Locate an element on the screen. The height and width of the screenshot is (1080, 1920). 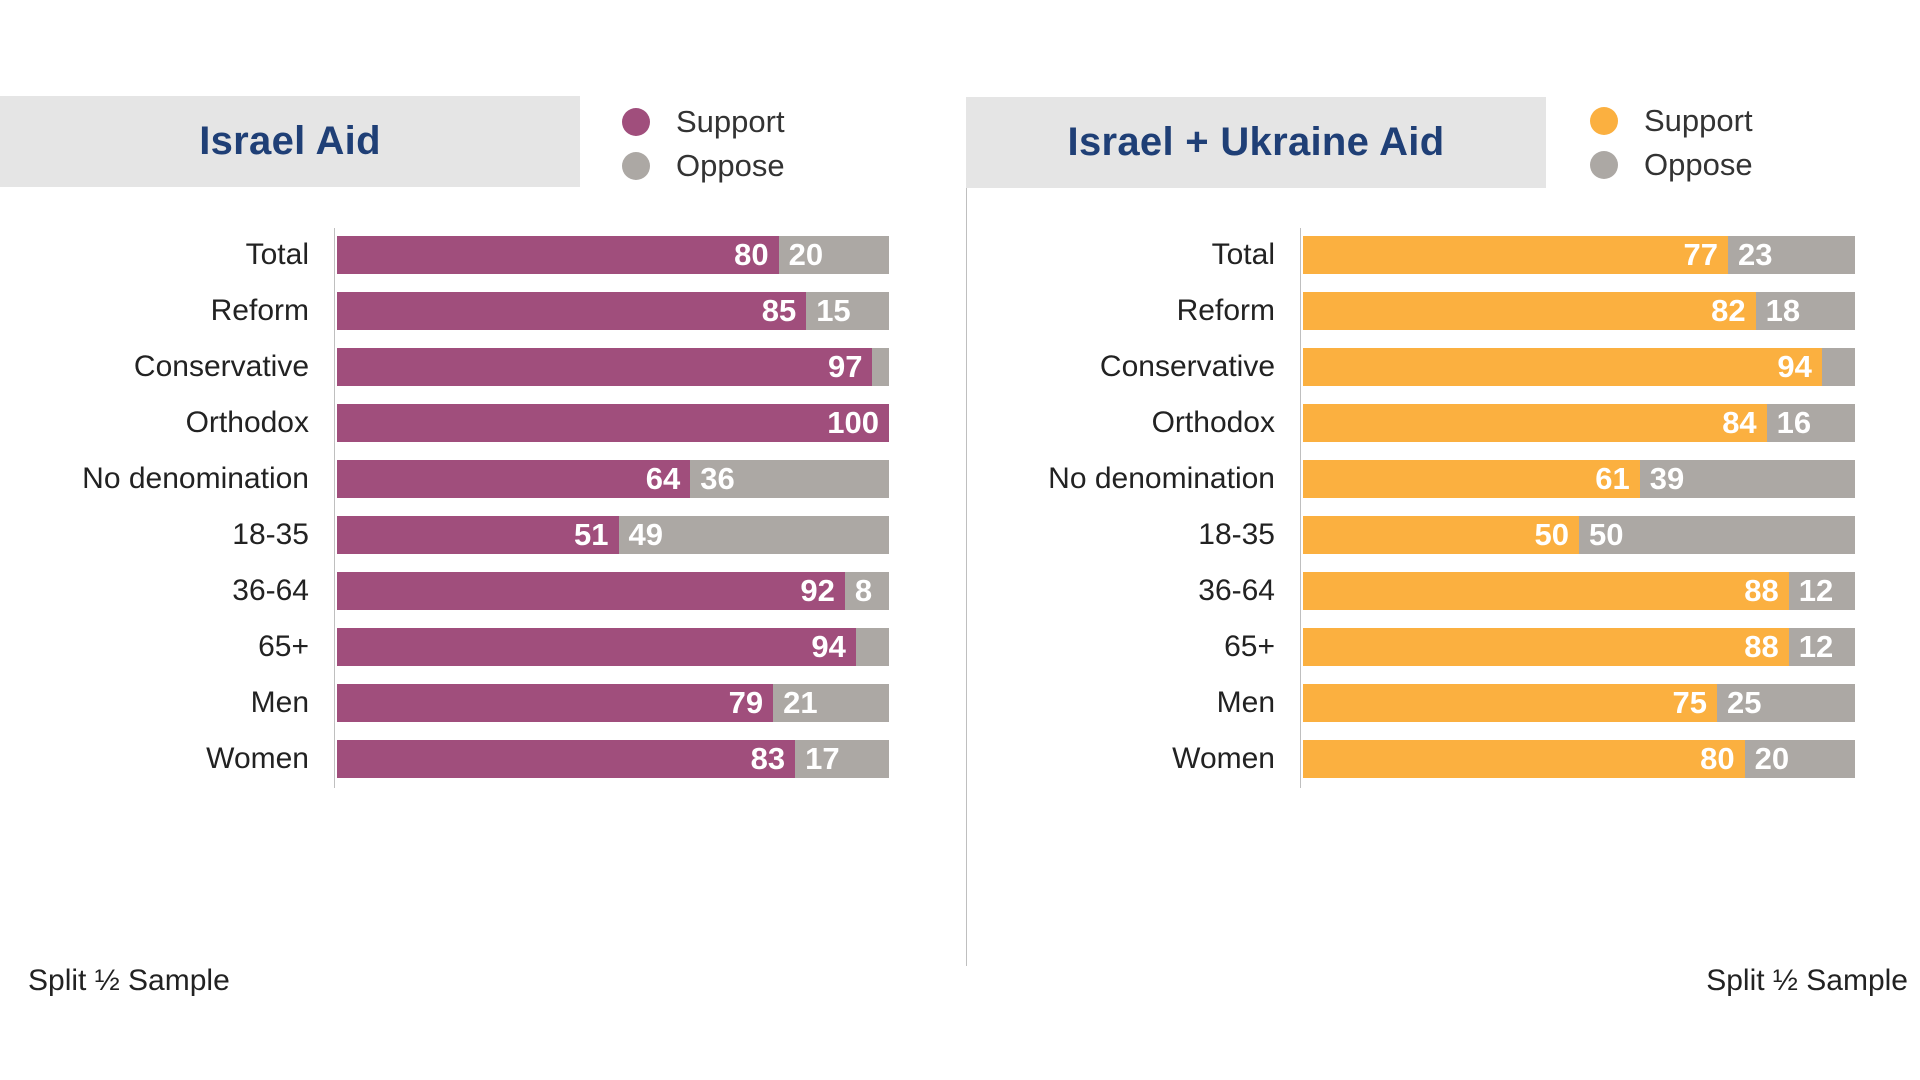
category-label-women: Women is located at coordinates (1223, 758).